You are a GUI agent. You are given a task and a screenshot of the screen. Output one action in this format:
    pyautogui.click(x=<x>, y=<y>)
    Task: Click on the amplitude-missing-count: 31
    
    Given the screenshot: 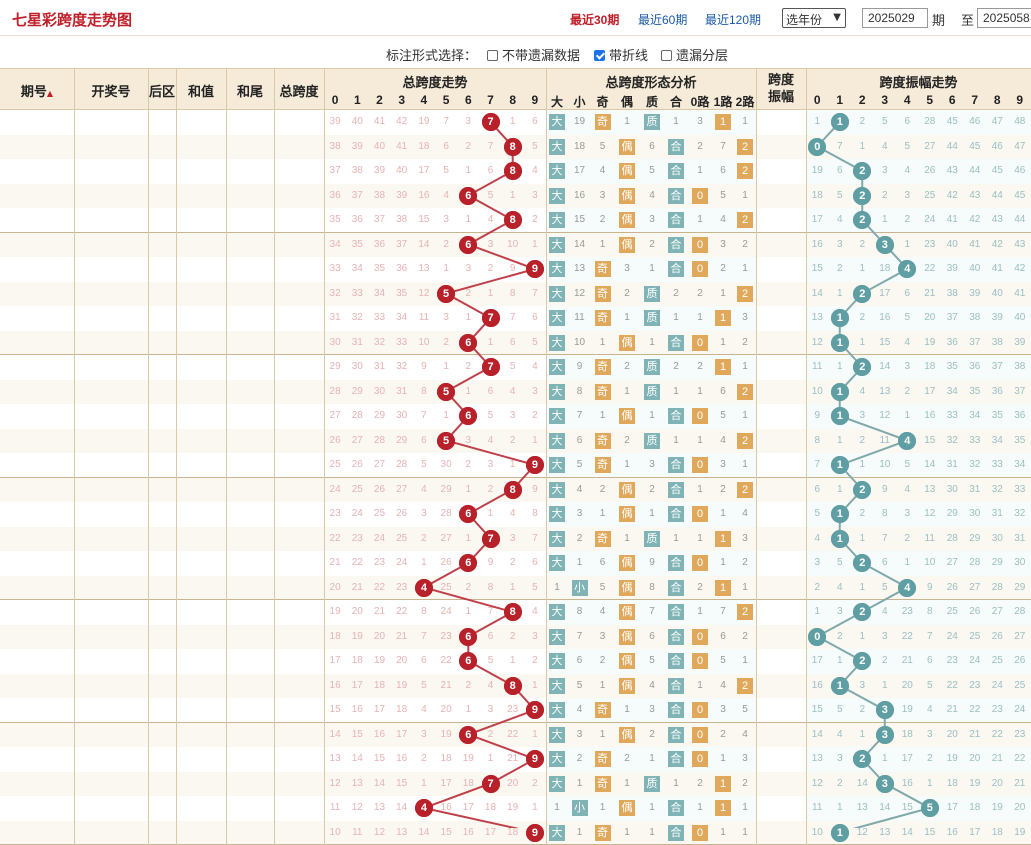 What is the action you would take?
    pyautogui.click(x=1020, y=539)
    